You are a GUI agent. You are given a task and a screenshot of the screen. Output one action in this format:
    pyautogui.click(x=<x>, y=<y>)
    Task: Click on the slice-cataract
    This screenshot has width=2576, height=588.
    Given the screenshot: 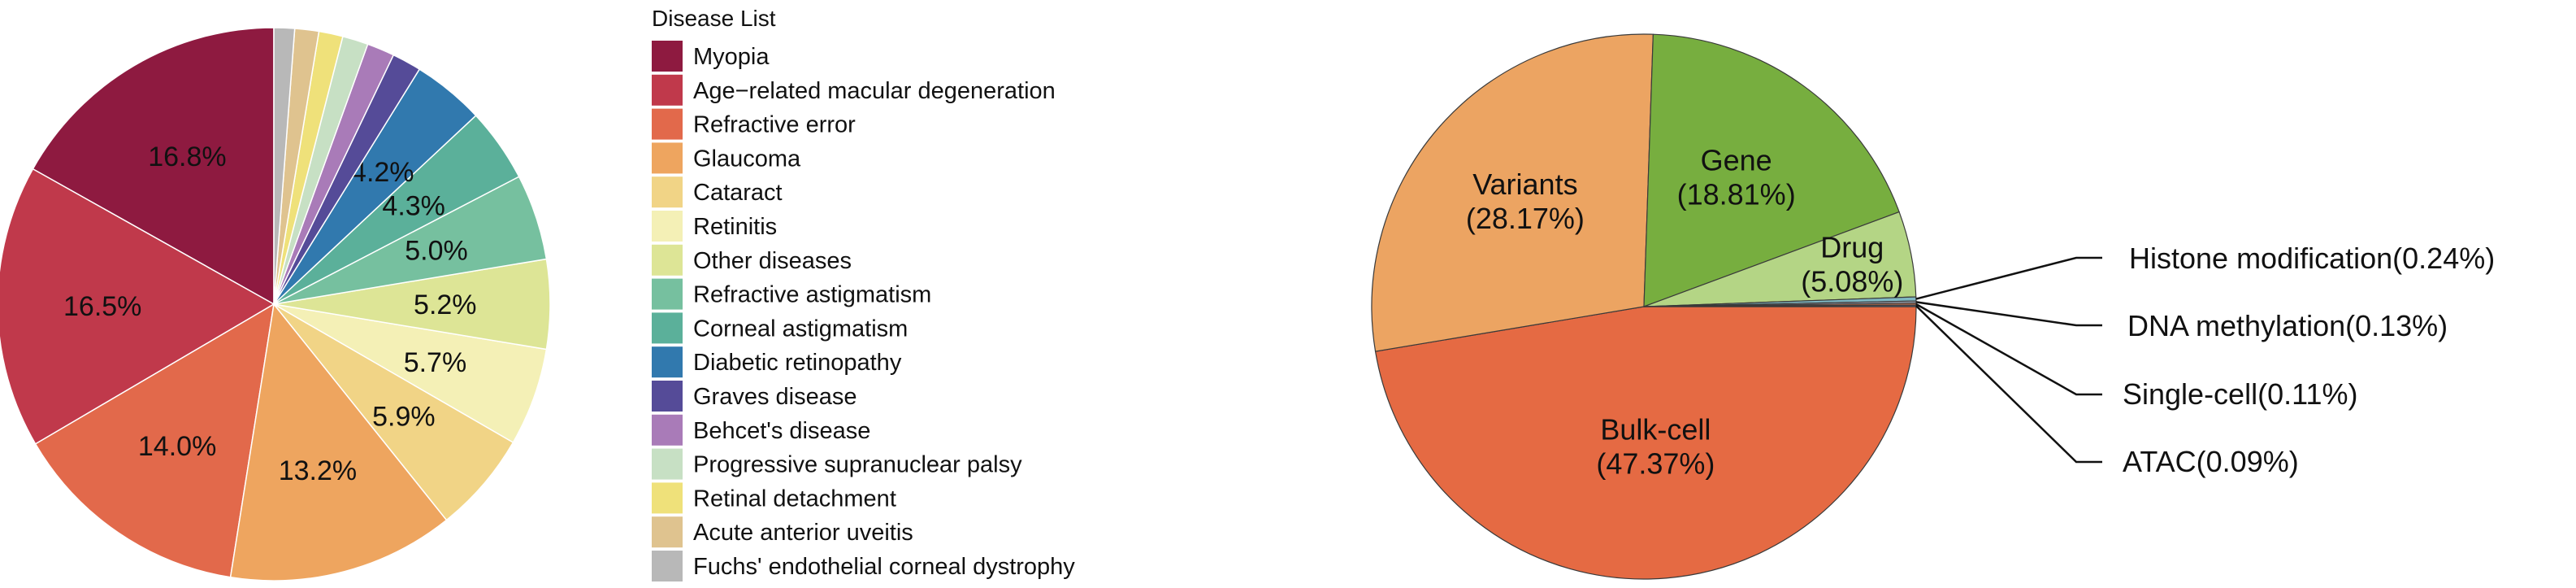 What is the action you would take?
    pyautogui.click(x=393, y=412)
    